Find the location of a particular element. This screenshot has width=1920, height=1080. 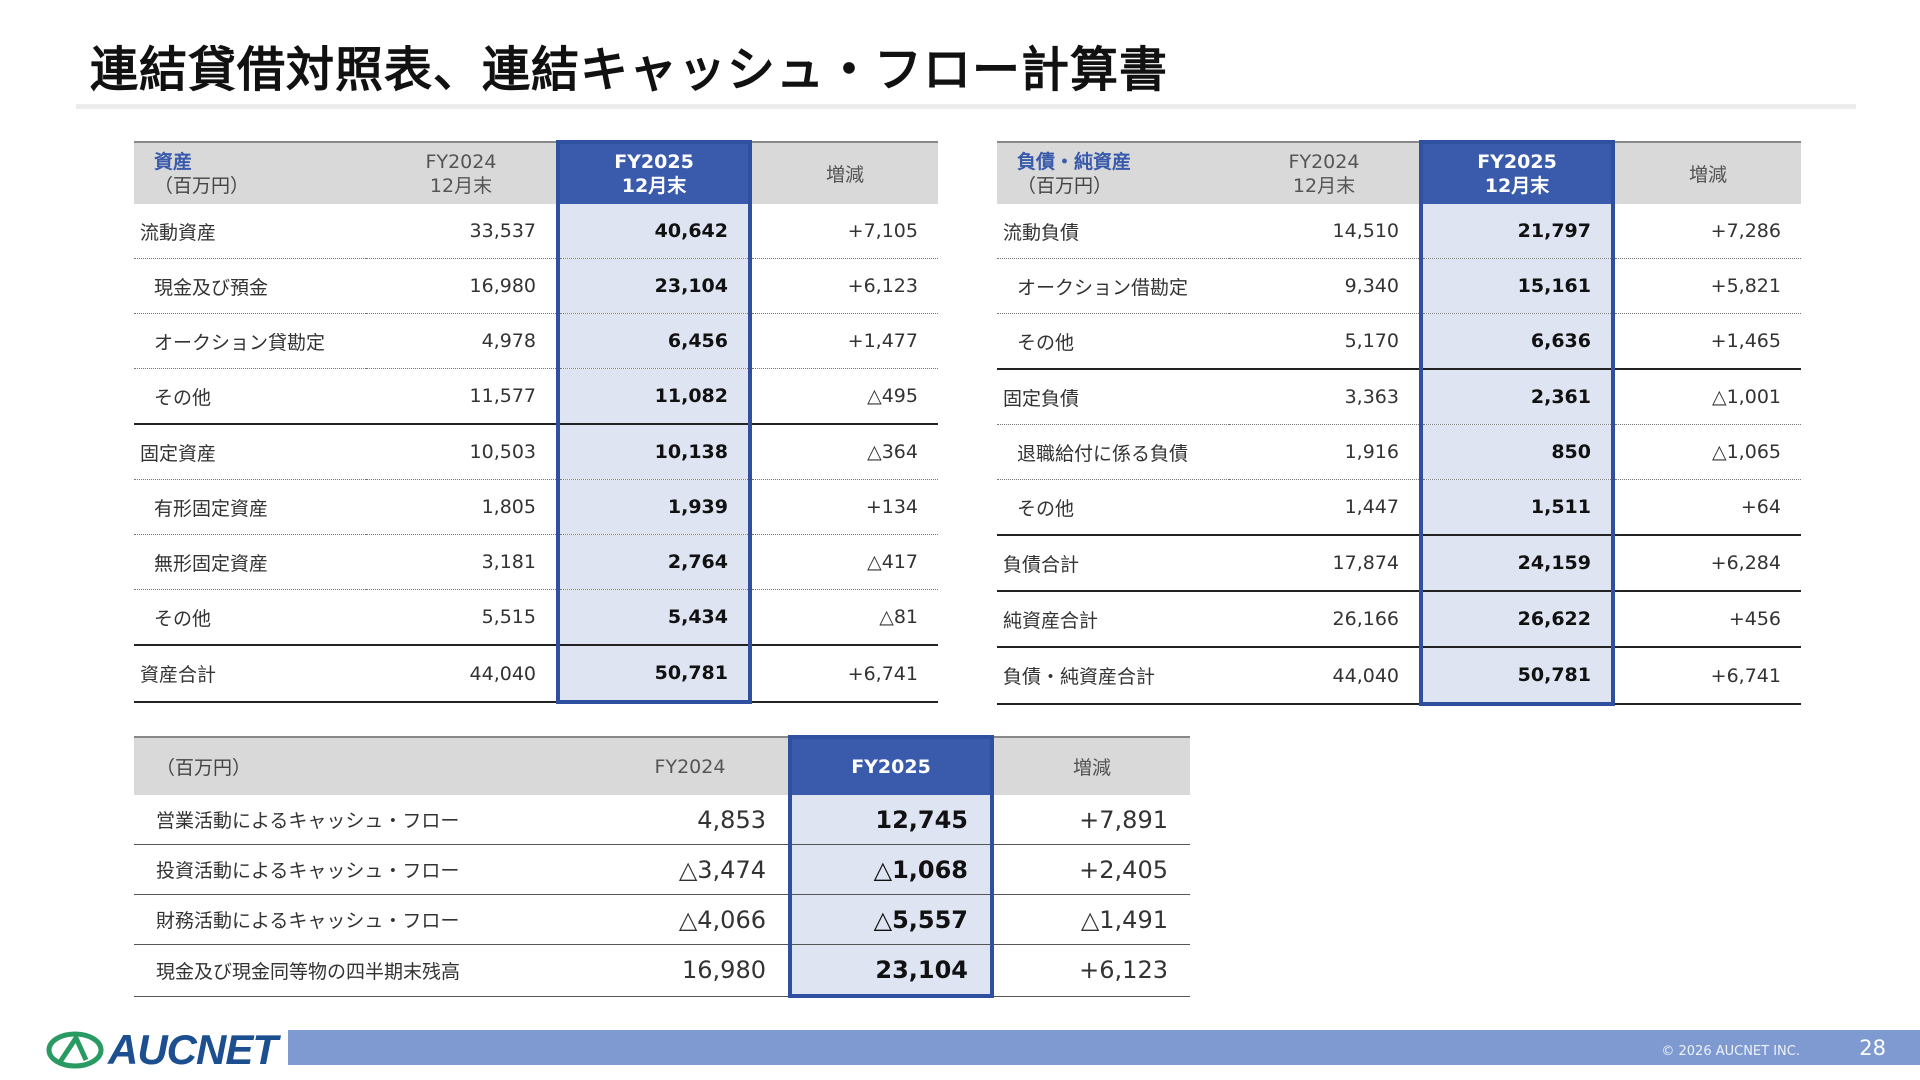

table-row: 無形固定資産 3,181 2,764 △417 is located at coordinates (536, 562).